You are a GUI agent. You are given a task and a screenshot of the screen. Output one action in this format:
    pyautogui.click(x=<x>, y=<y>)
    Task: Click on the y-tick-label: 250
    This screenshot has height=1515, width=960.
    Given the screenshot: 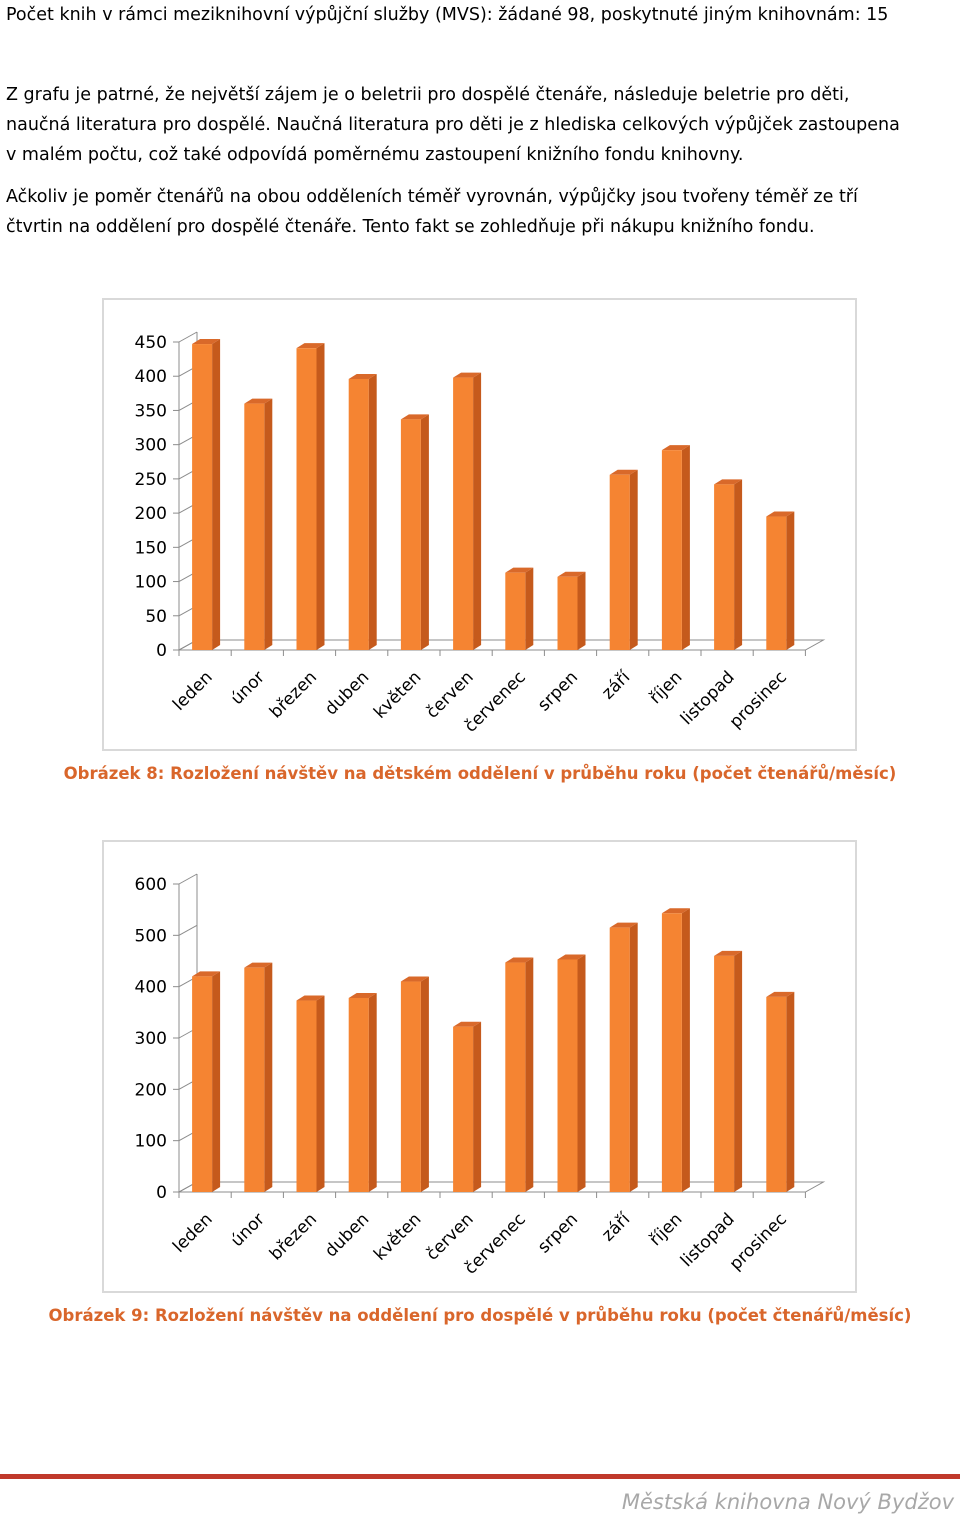 What is the action you would take?
    pyautogui.click(x=151, y=480)
    